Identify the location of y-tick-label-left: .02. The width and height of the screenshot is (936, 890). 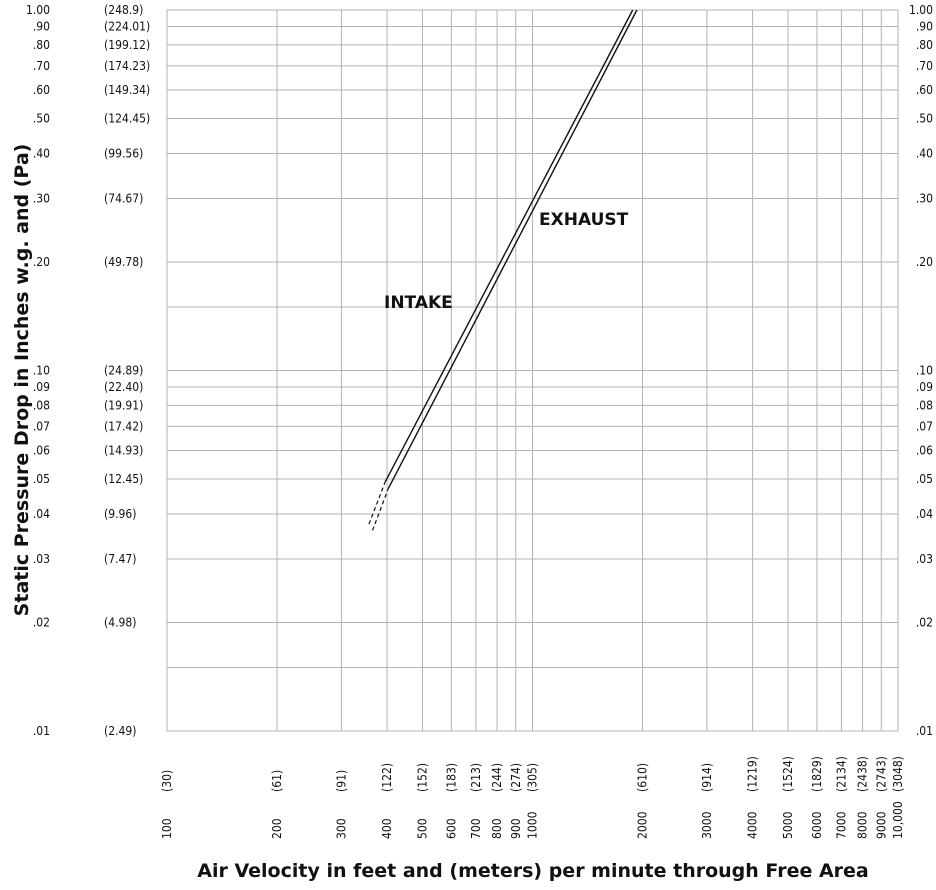
(41, 622).